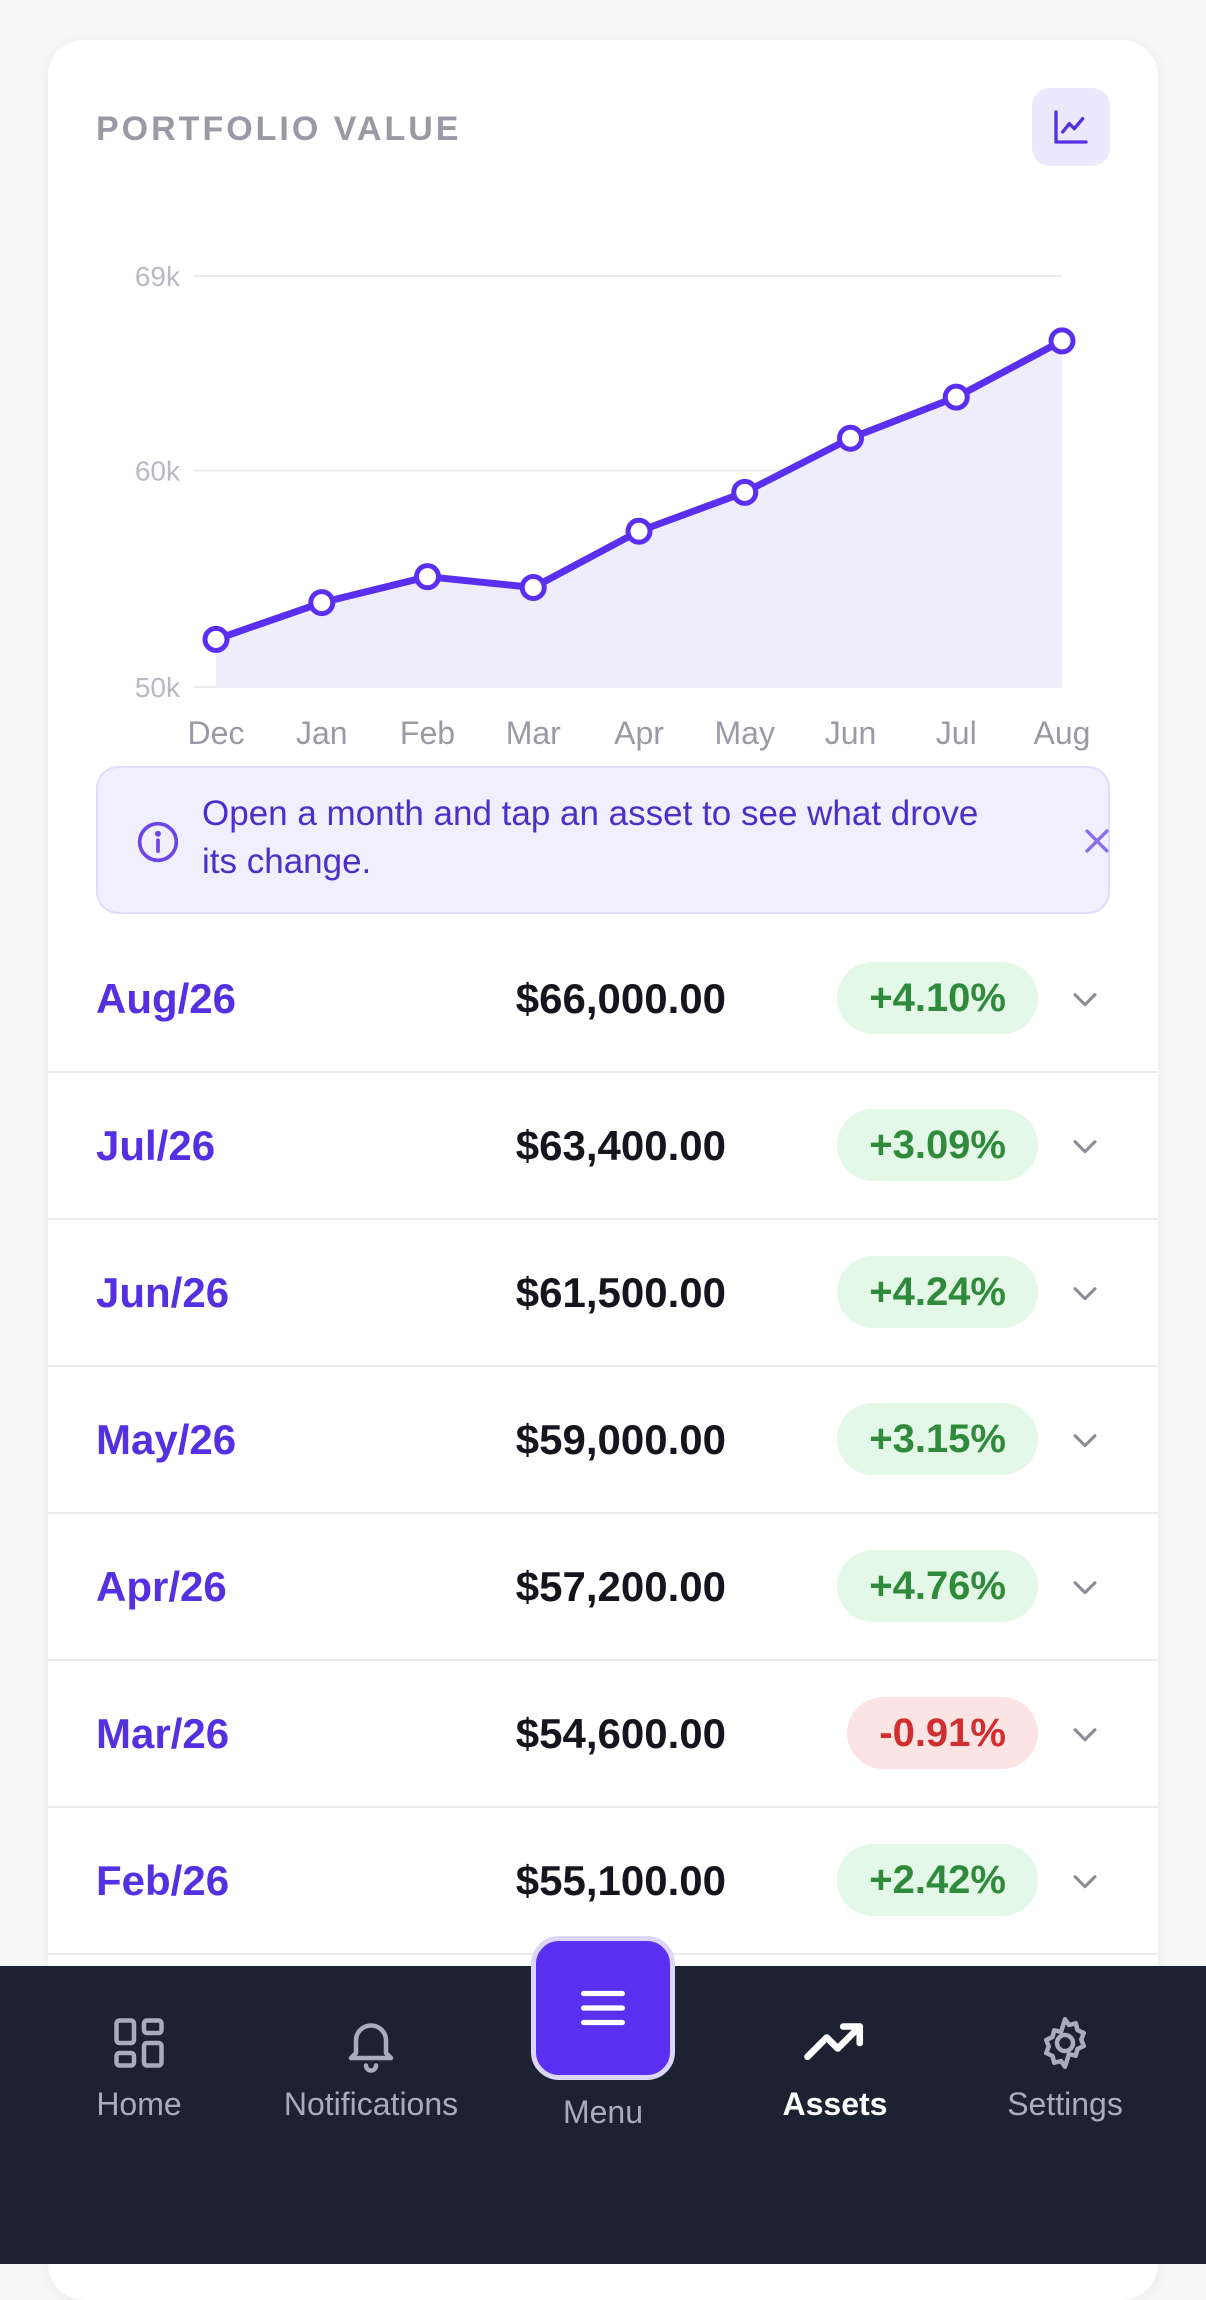 This screenshot has height=2300, width=1206. I want to click on card-title: PORTFOLIO VALUE, so click(279, 129).